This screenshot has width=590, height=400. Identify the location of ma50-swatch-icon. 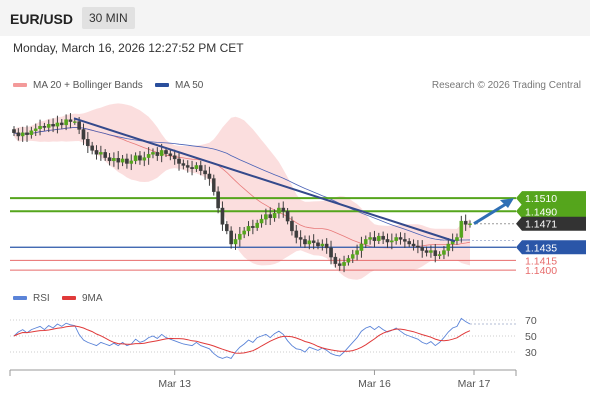
(162, 85).